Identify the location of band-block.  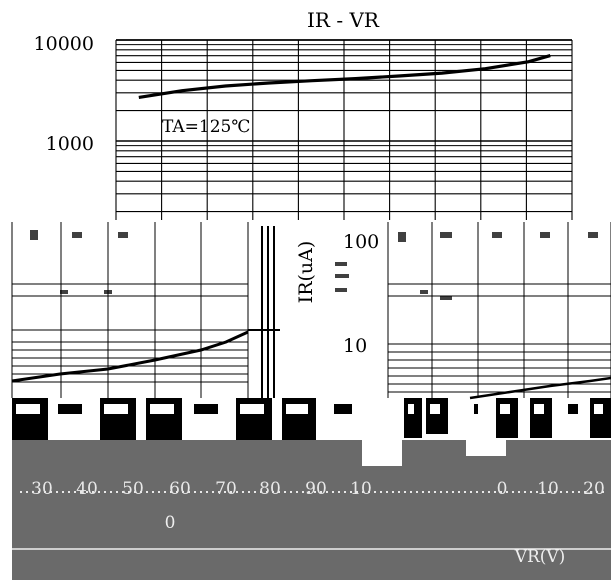
(437, 416).